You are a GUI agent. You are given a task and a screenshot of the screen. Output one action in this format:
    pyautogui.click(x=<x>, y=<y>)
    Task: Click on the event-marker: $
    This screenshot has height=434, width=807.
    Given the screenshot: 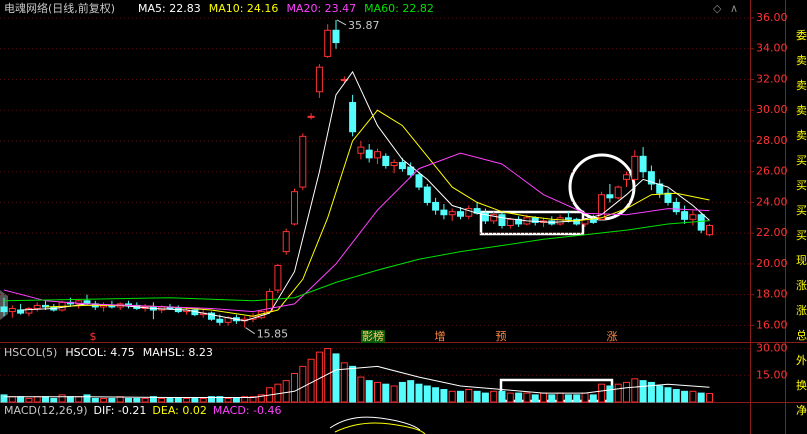 What is the action you would take?
    pyautogui.click(x=93, y=336)
    